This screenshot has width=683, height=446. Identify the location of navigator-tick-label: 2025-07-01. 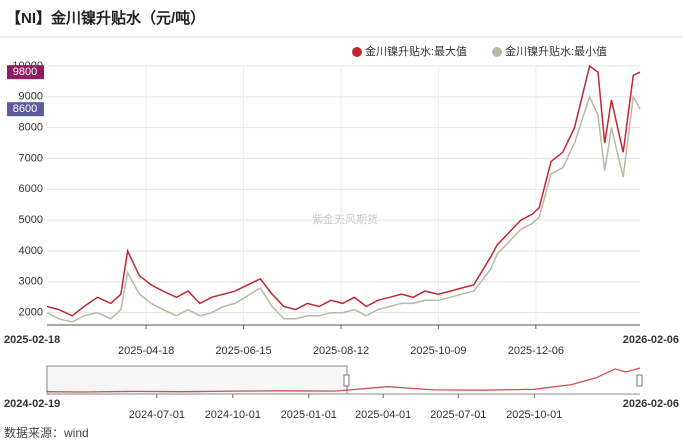
(458, 415).